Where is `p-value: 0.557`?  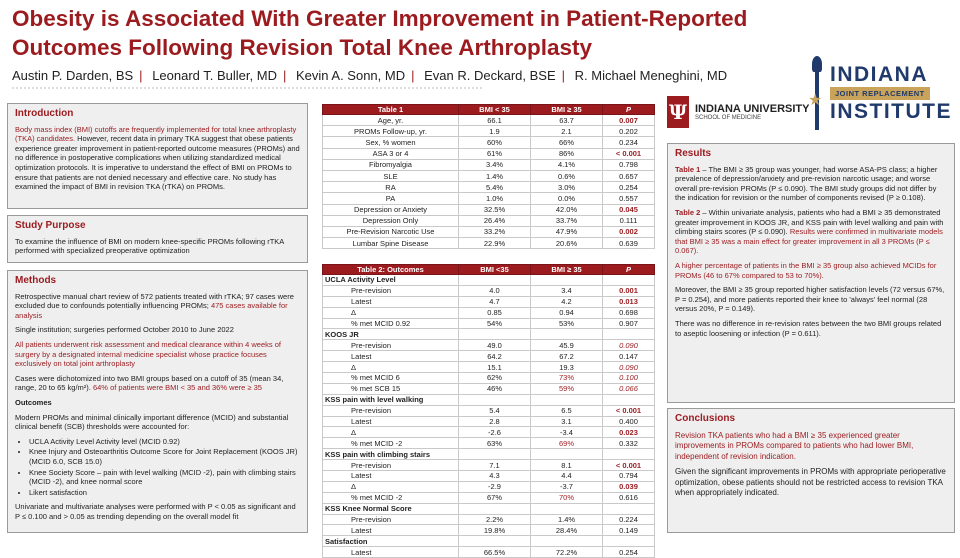
p-value: 0.557 is located at coordinates (628, 198).